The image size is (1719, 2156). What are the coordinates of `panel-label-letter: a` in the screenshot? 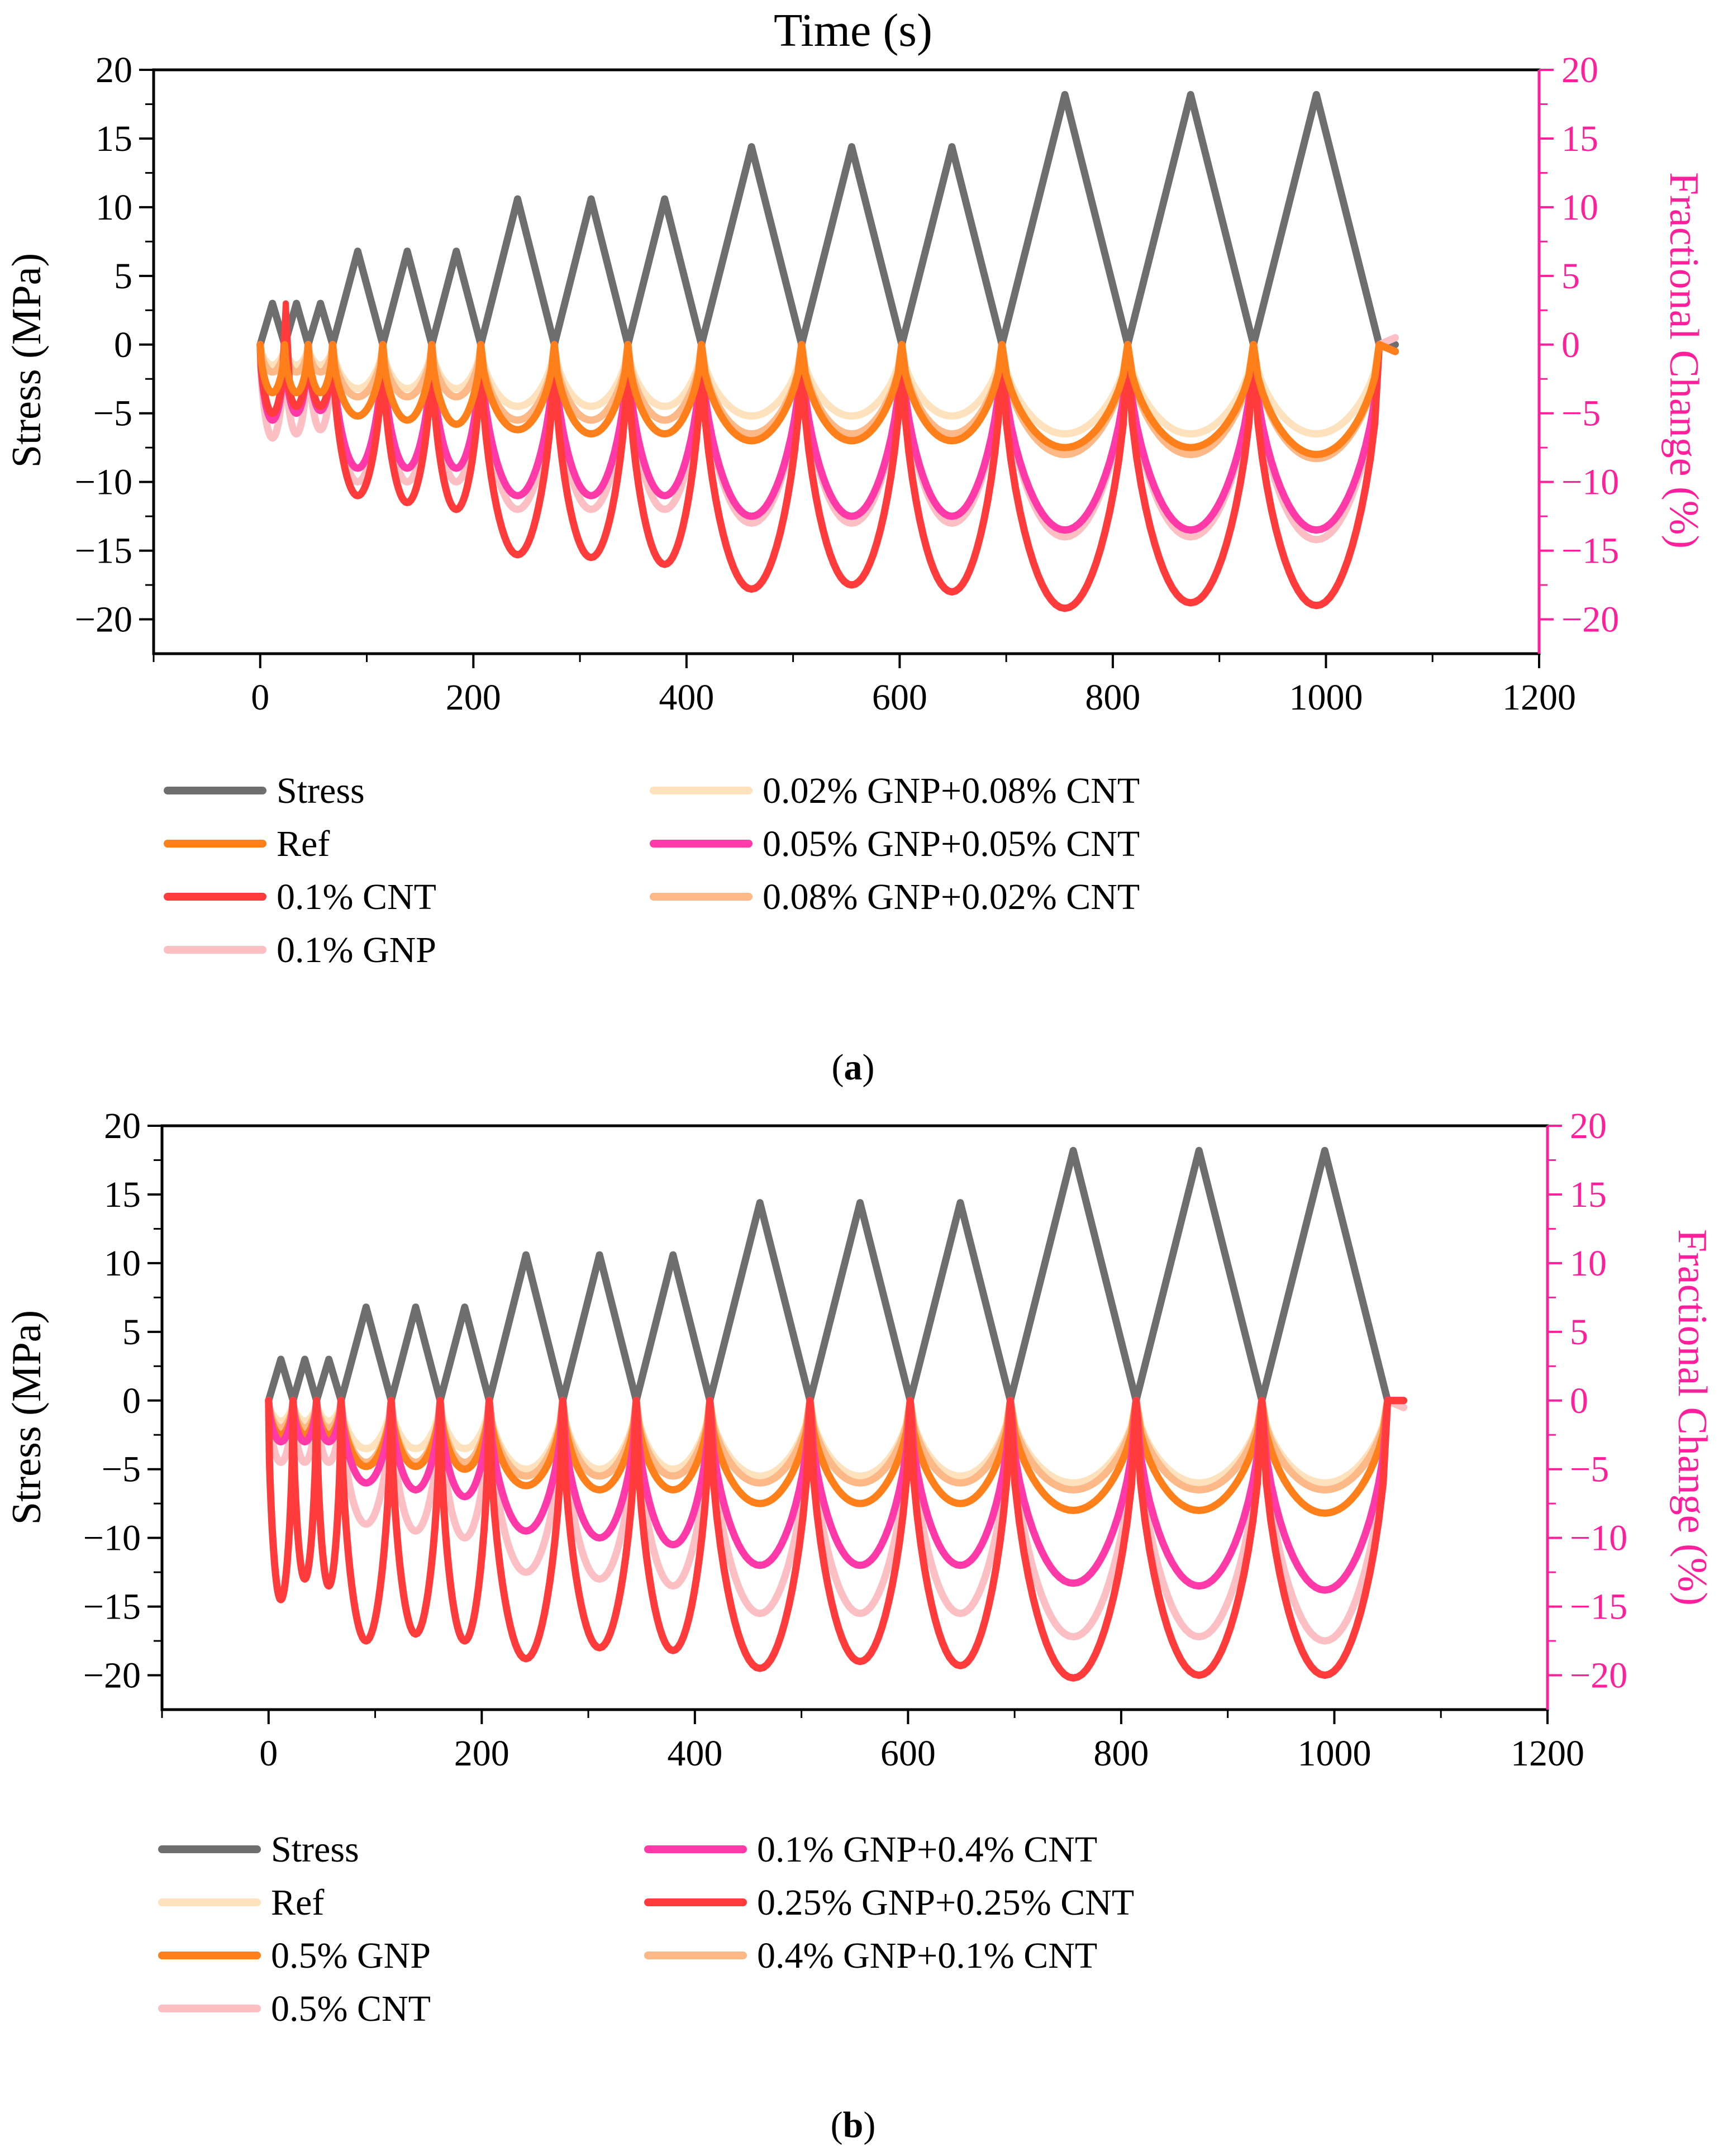 It's located at (854, 1067).